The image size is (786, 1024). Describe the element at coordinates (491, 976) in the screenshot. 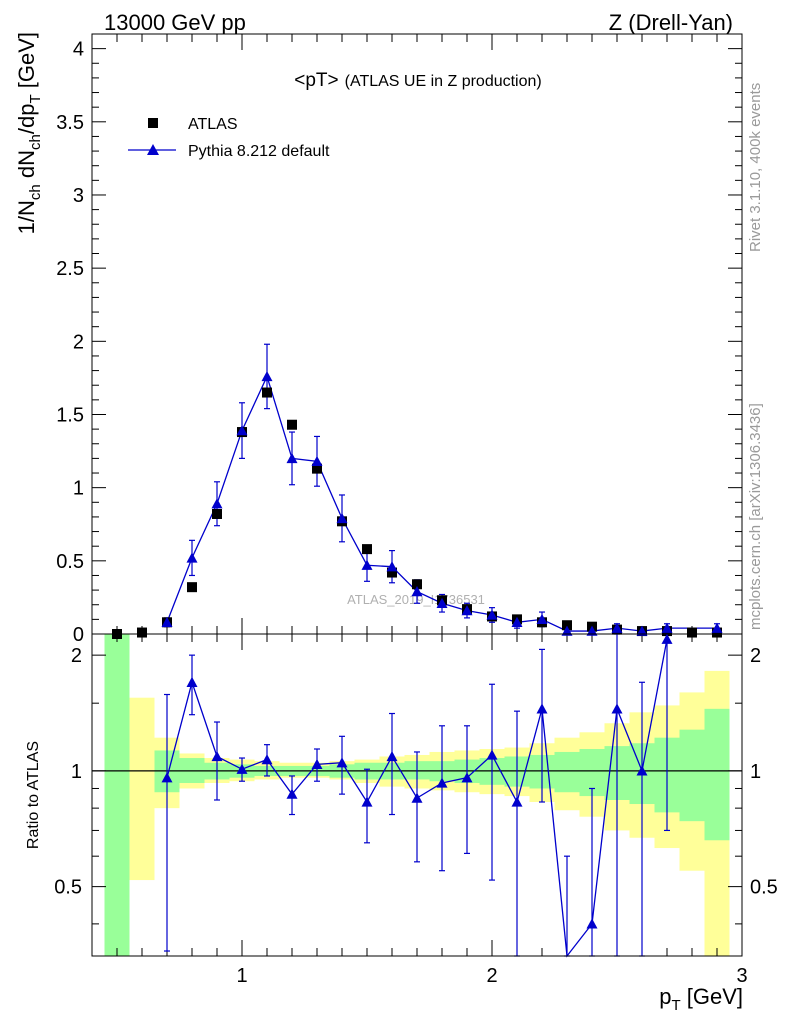

I see `x-tick-label: 2` at that location.